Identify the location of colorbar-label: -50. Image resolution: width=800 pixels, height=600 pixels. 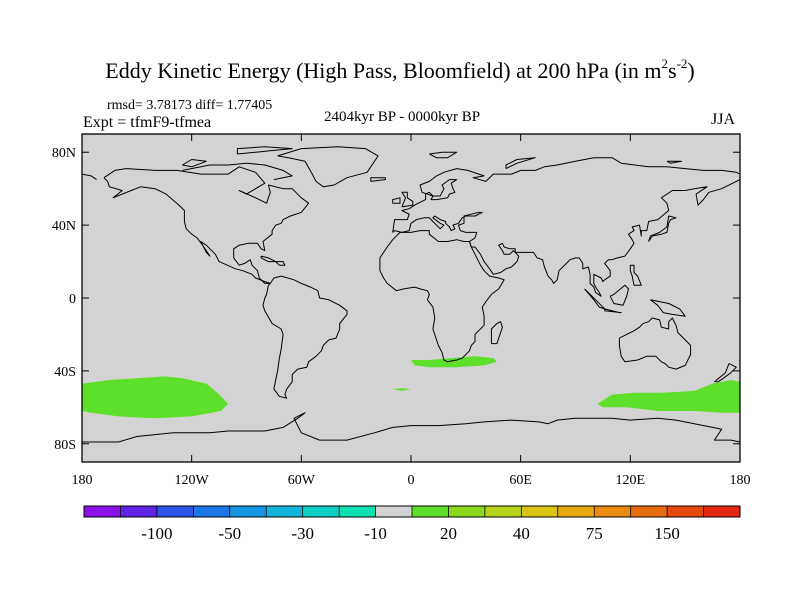
(229, 533).